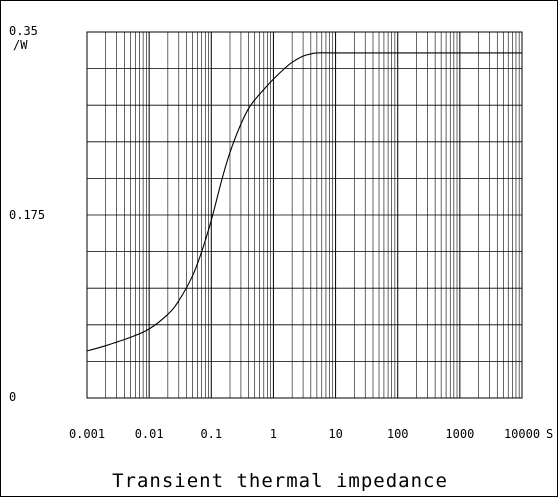 The image size is (558, 498). I want to click on x-tick-label: 0.001, so click(87, 434).